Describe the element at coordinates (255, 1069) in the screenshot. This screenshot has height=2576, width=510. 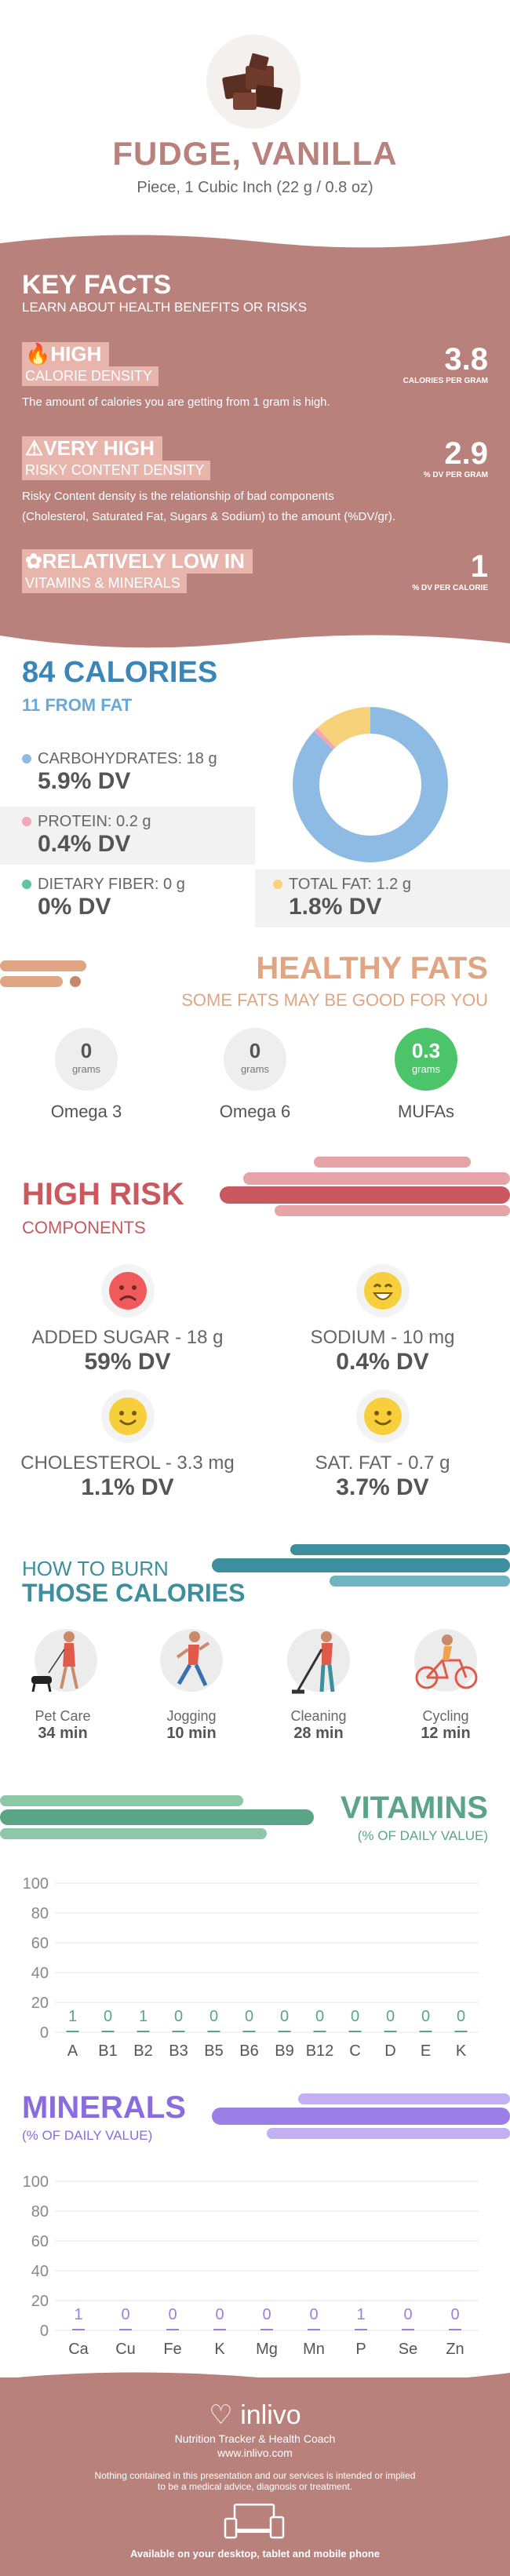
I see `omega6-unit: grams` at that location.